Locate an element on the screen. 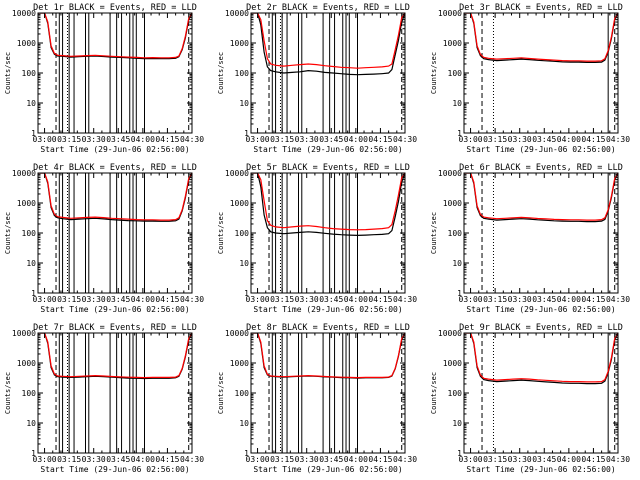 This screenshot has height=480, width=640. panel-title: Det 7r BLACK = Events, RED = LLD is located at coordinates (115, 328).